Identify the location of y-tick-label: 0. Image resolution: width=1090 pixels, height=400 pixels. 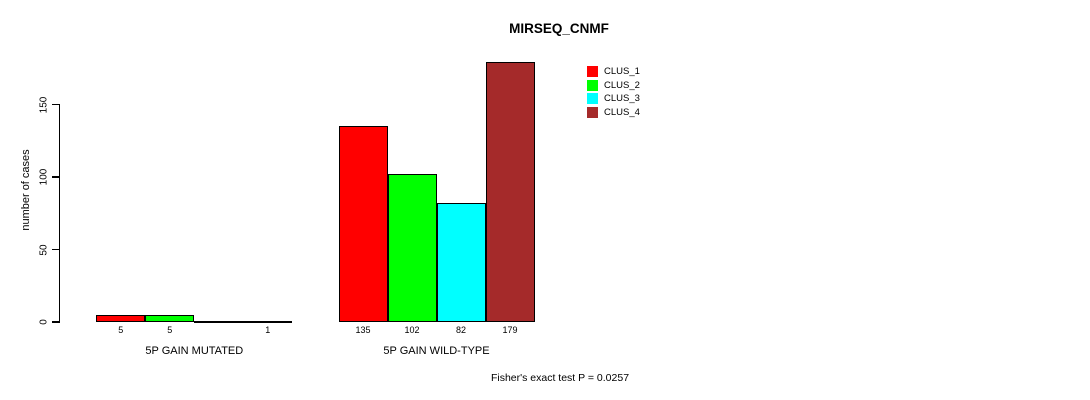
(44, 322).